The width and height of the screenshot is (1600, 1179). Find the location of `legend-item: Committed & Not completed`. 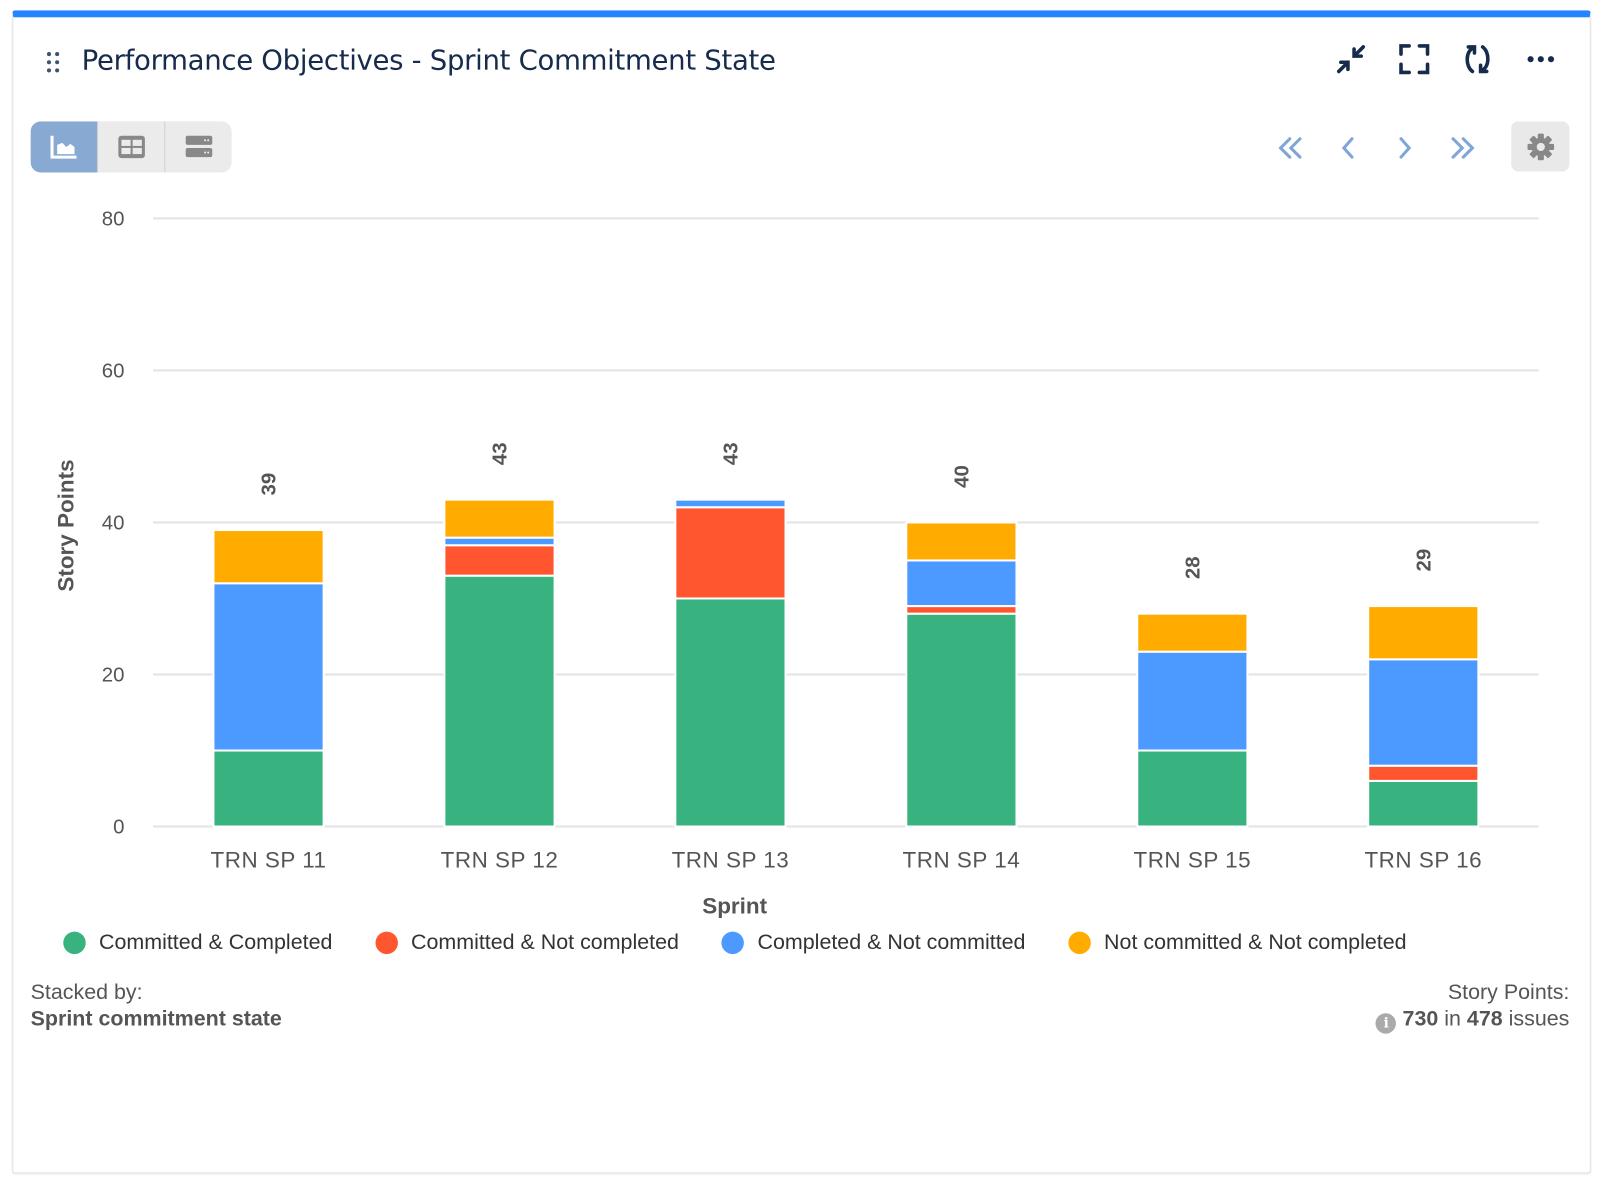

legend-item: Committed & Not completed is located at coordinates (527, 943).